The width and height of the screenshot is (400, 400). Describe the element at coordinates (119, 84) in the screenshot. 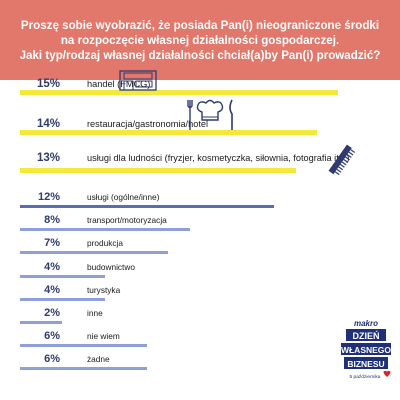

I see `category-label: handel (FMCG)` at that location.